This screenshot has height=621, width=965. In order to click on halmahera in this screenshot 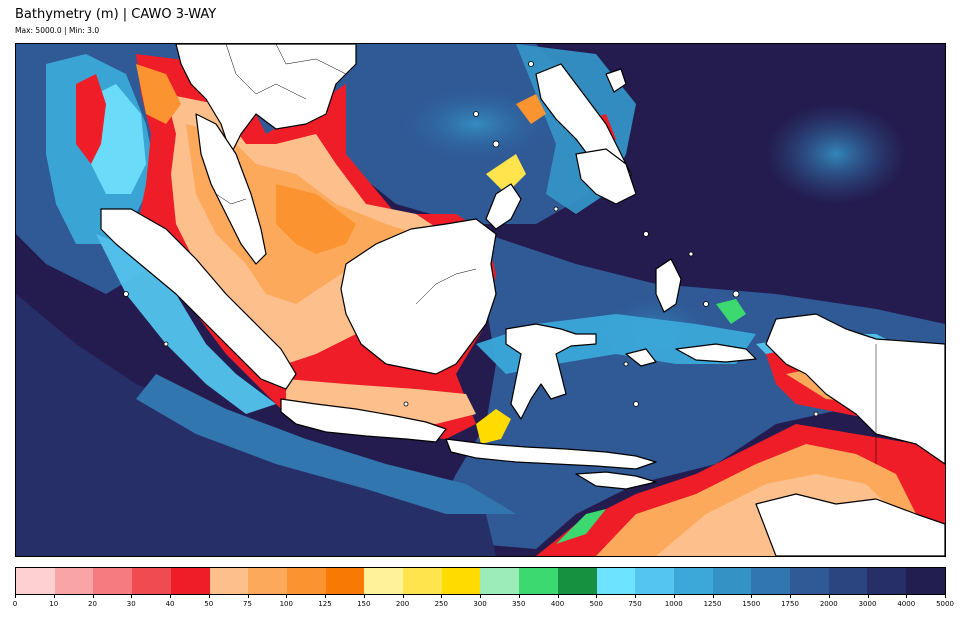, I will do `click(668, 285)`.